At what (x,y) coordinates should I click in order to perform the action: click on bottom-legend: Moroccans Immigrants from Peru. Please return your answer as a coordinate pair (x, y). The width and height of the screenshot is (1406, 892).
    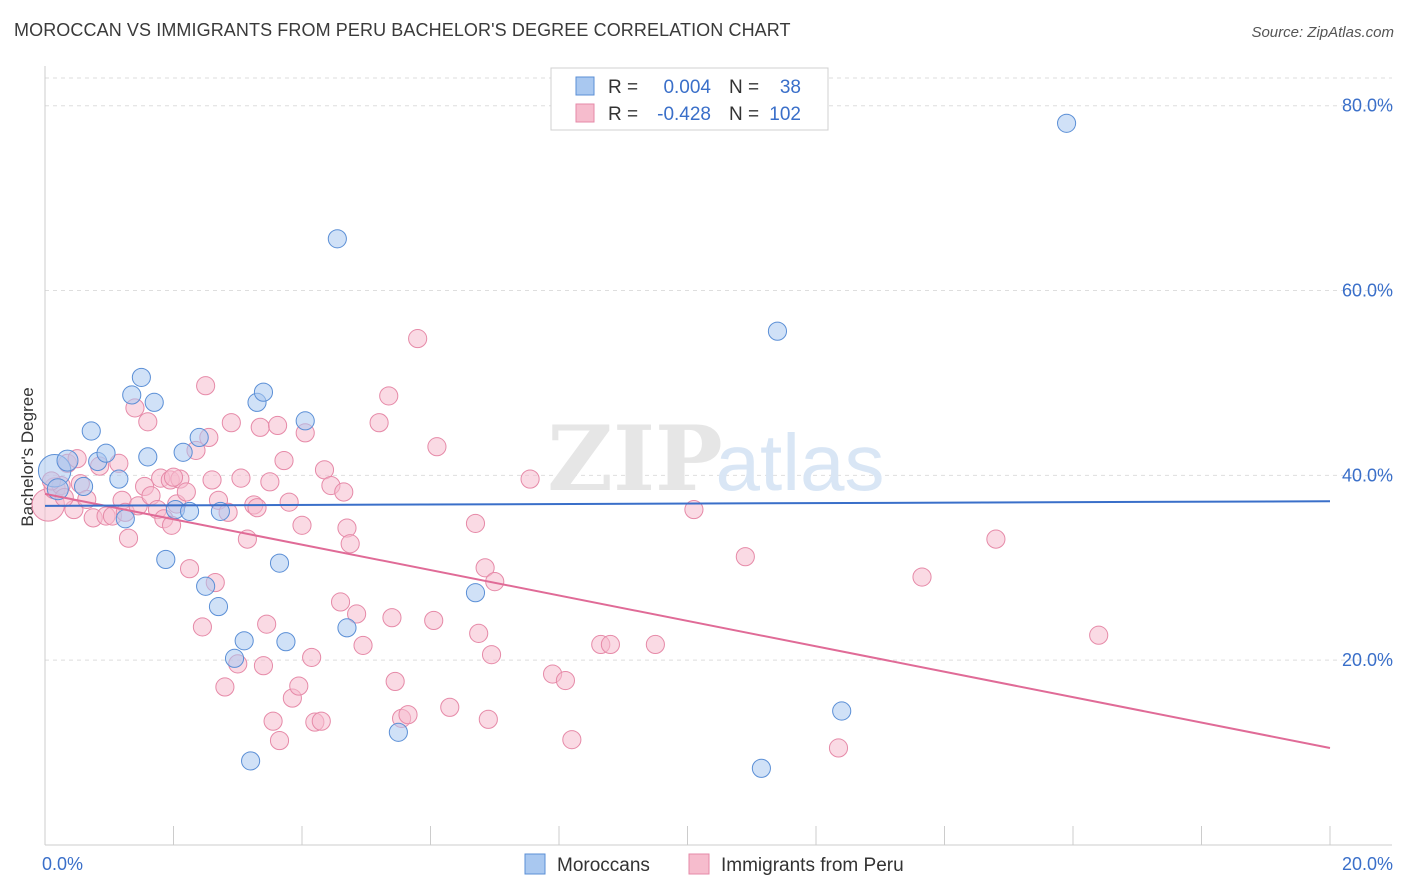
    Looking at the image, I should click on (714, 864).